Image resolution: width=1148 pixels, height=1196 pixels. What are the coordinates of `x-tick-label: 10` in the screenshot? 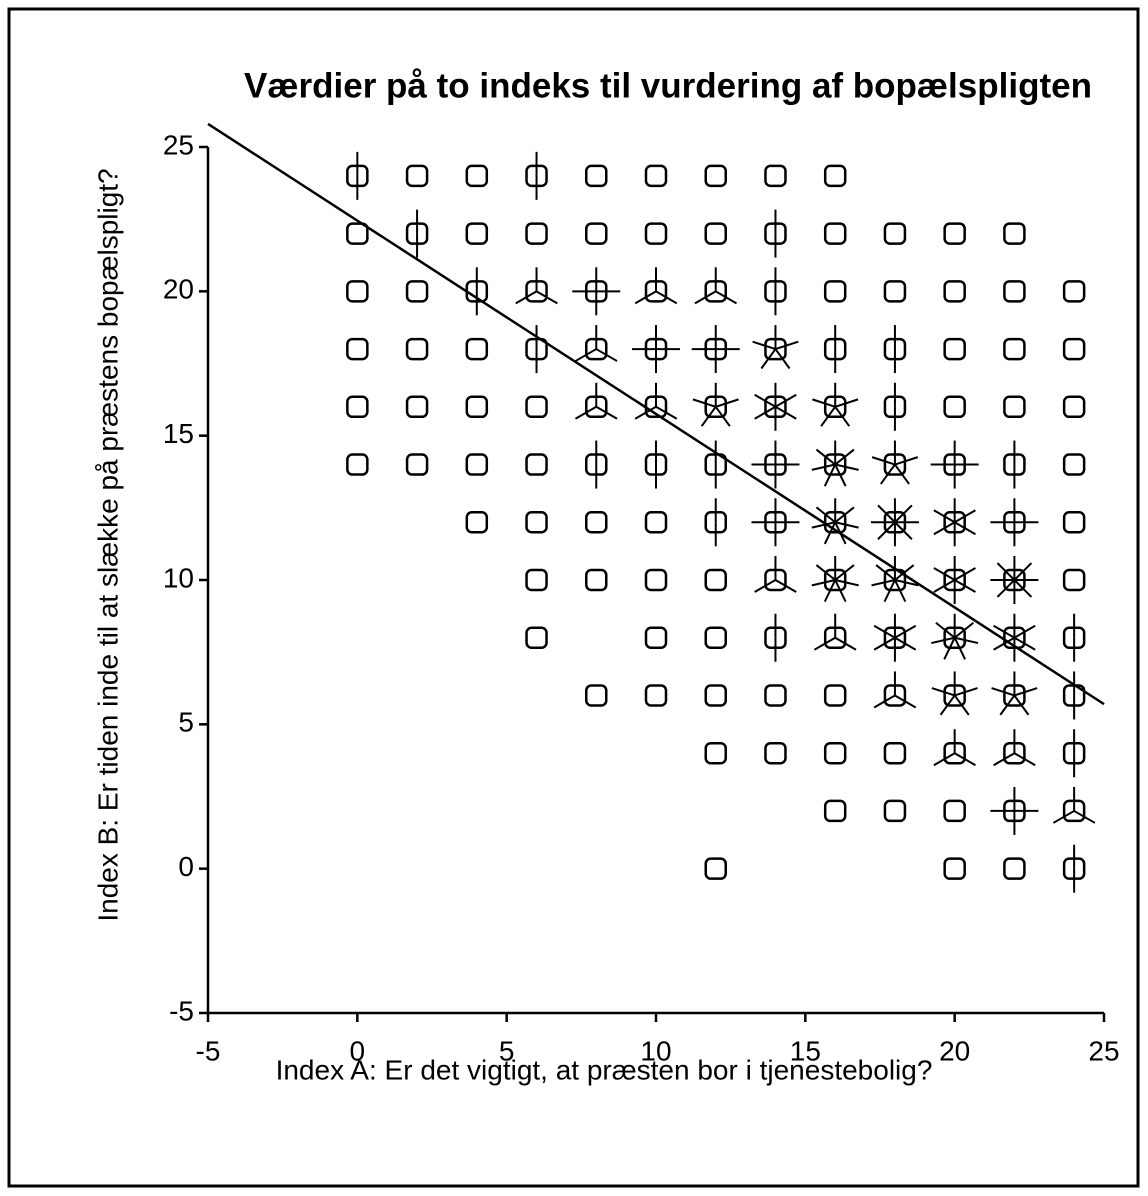 It's located at (655, 1050).